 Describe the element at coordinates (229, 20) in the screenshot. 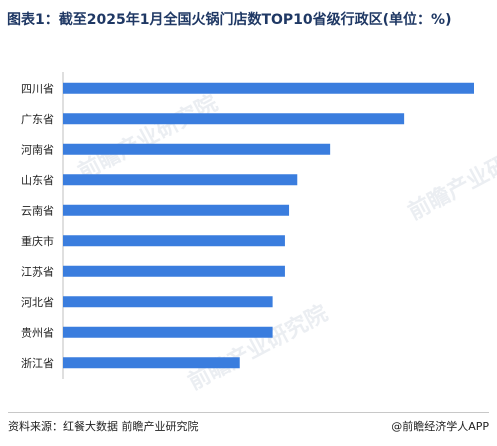

I see `chart-title: 图表1：截至2025年1月全国火锅门店数TOP10省级行政区(单位：%)` at that location.